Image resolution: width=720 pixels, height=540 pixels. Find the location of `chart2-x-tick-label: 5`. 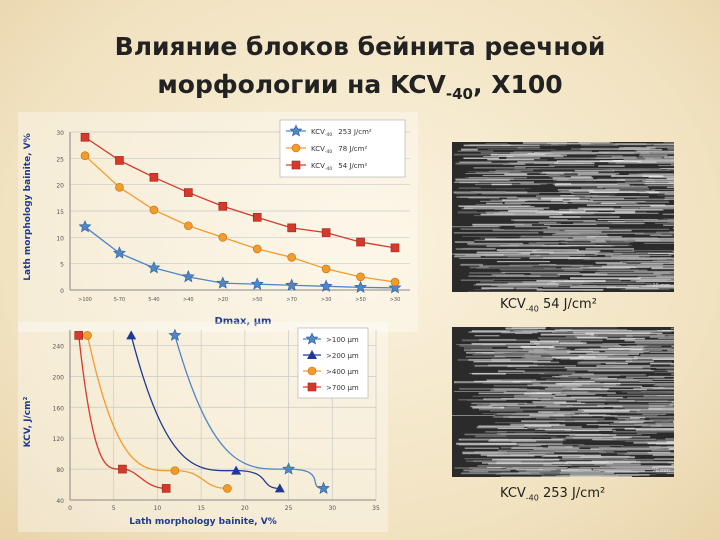

chart2-x-tick-label: 5 is located at coordinates (114, 508).